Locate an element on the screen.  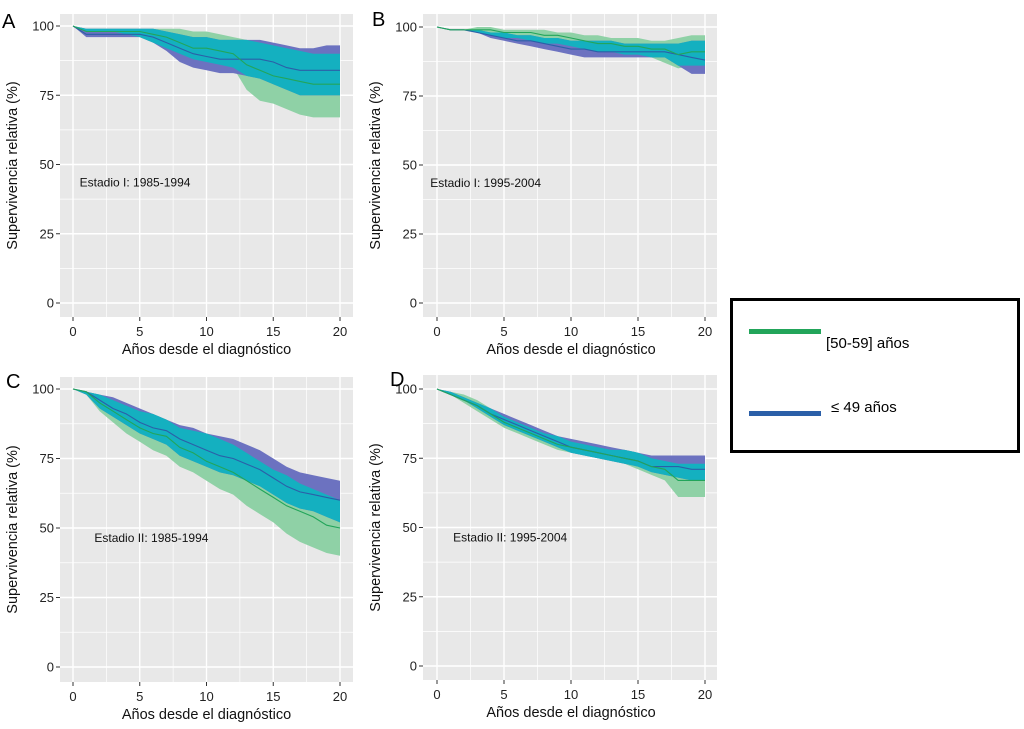
panel-letter: B is located at coordinates (378, 20).